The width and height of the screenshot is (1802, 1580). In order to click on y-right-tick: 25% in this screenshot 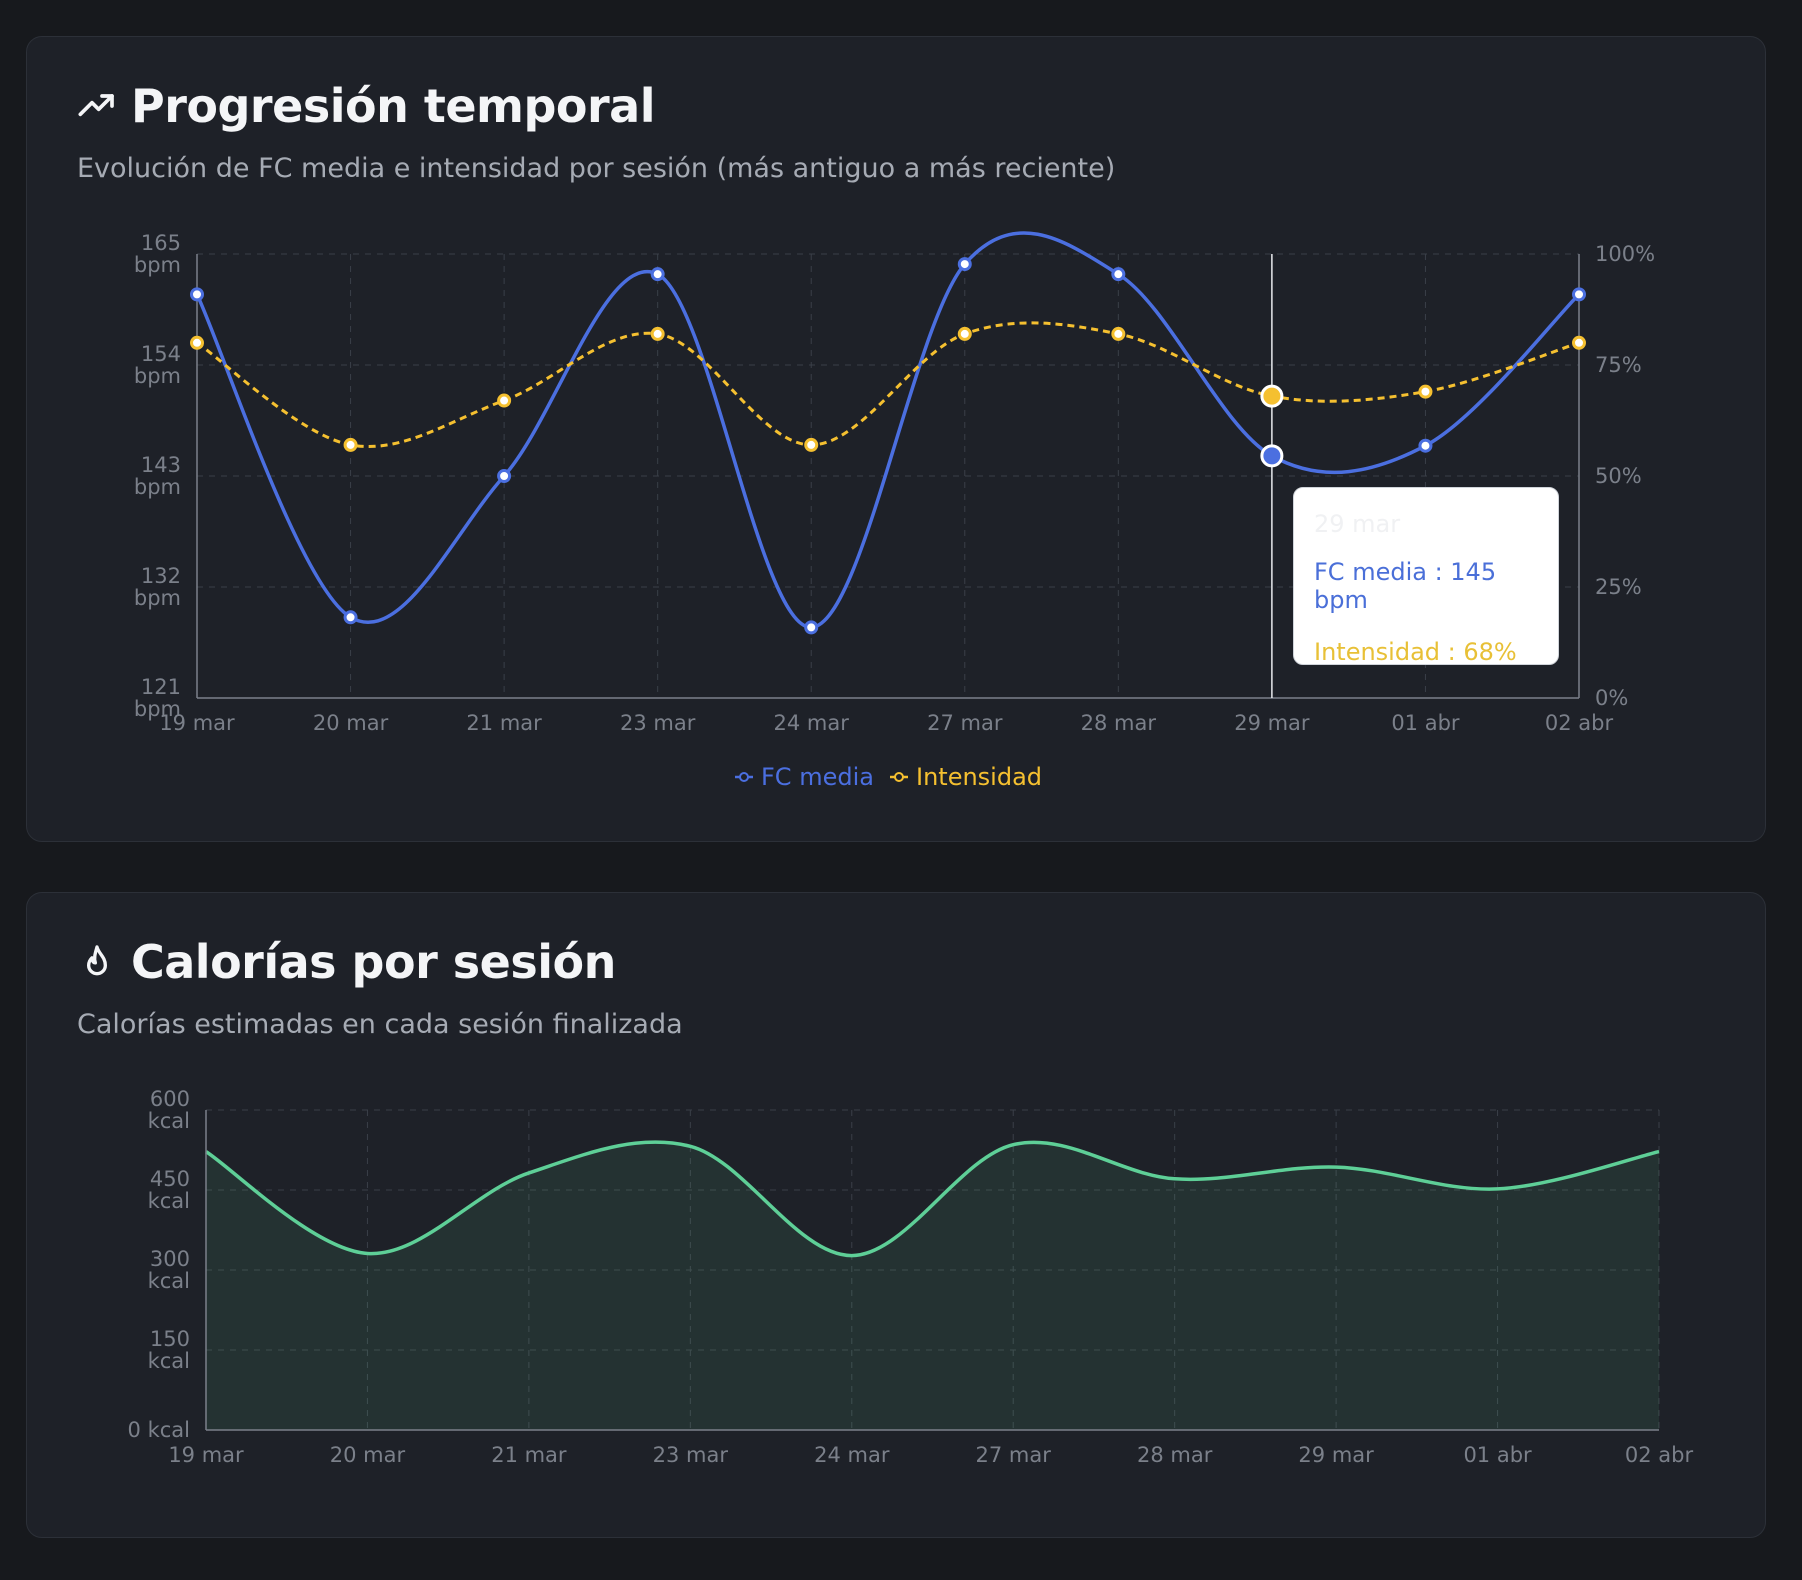, I will do `click(1618, 587)`.